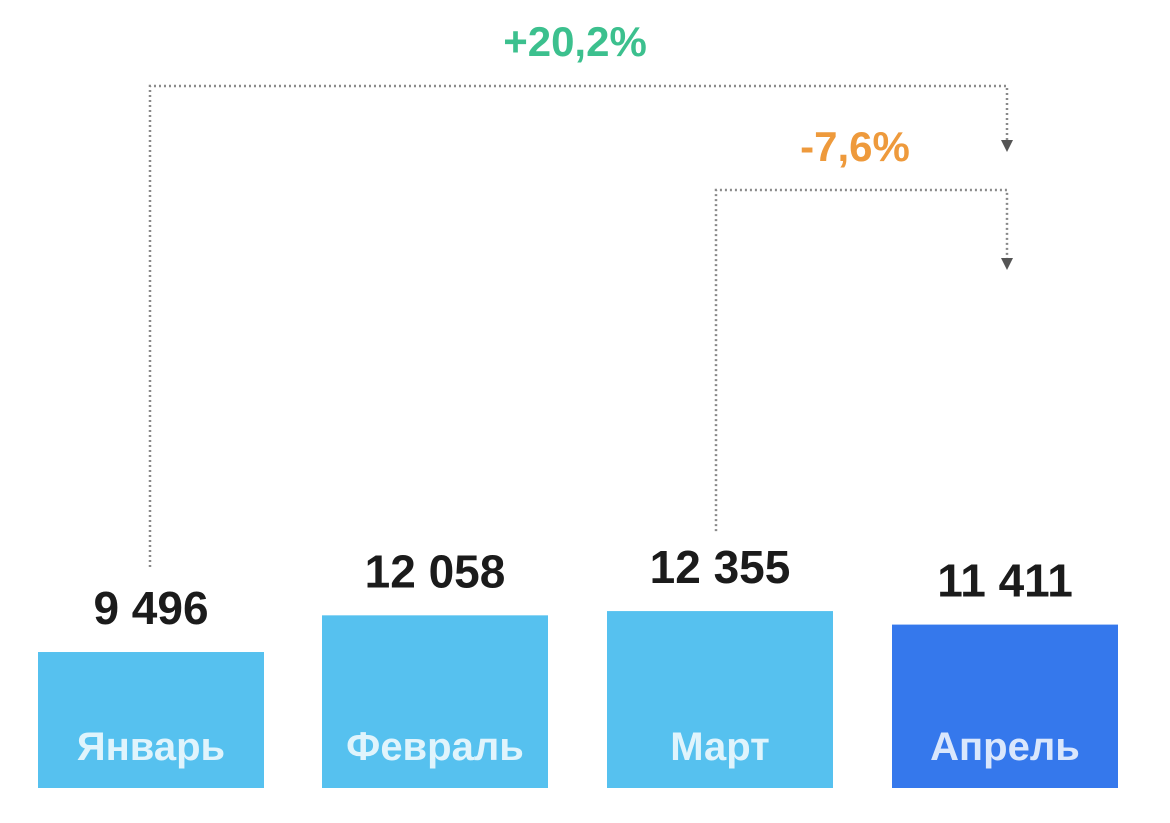 The height and width of the screenshot is (823, 1170). What do you see at coordinates (720, 747) in the screenshot?
I see `category-label-3: Март` at bounding box center [720, 747].